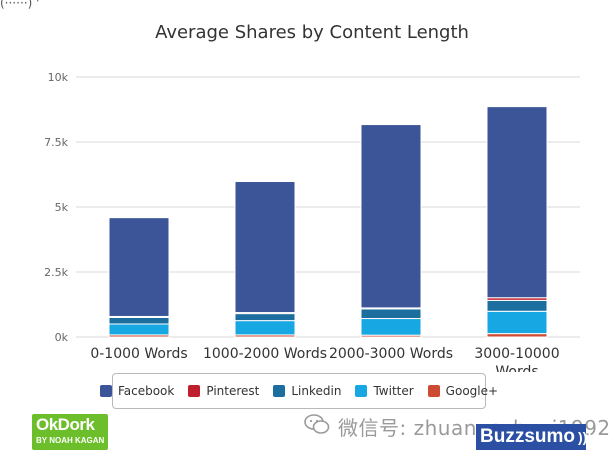 The width and height of the screenshot is (613, 456). Describe the element at coordinates (65, 424) in the screenshot. I see `okdork-logo-text: OkDork` at that location.